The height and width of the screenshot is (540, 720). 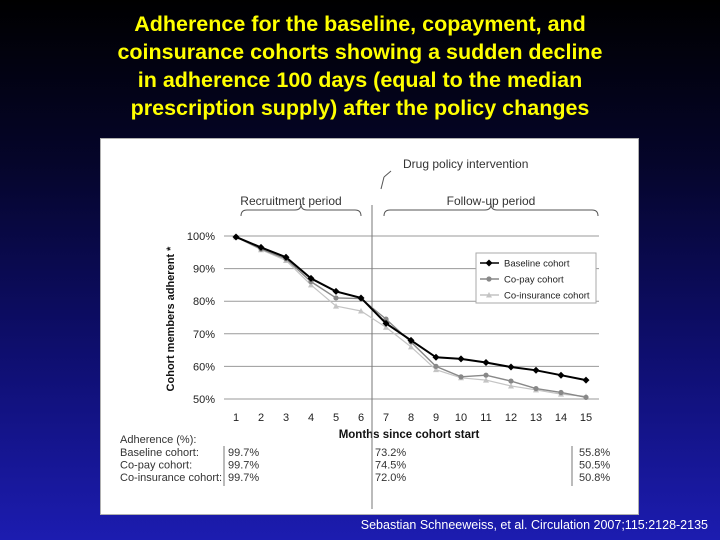 What do you see at coordinates (390, 453) in the screenshot?
I see `table-value: 73.2%` at bounding box center [390, 453].